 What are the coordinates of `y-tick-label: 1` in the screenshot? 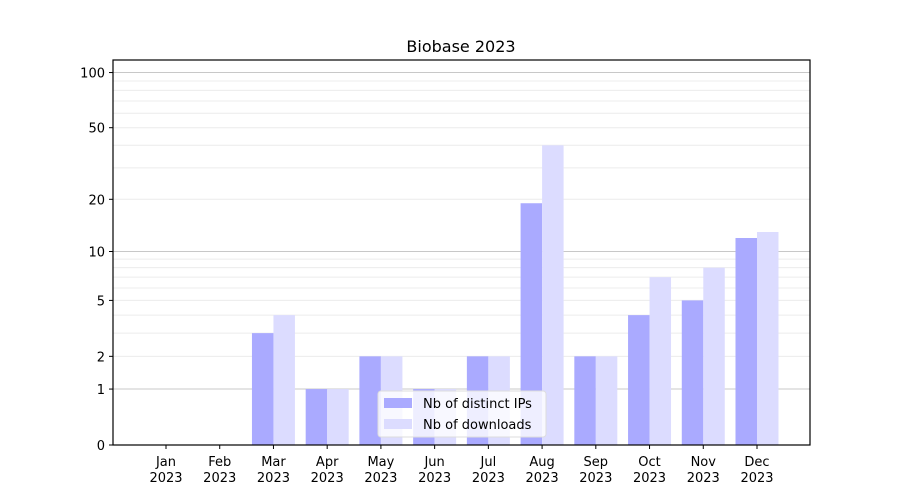 It's located at (101, 390).